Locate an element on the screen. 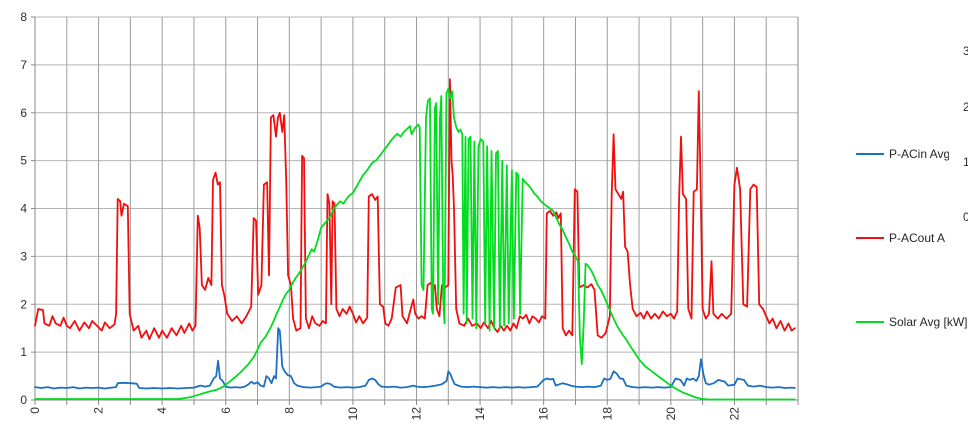 This screenshot has height=435, width=968. clipped-axis-digit: 3 is located at coordinates (965, 51).